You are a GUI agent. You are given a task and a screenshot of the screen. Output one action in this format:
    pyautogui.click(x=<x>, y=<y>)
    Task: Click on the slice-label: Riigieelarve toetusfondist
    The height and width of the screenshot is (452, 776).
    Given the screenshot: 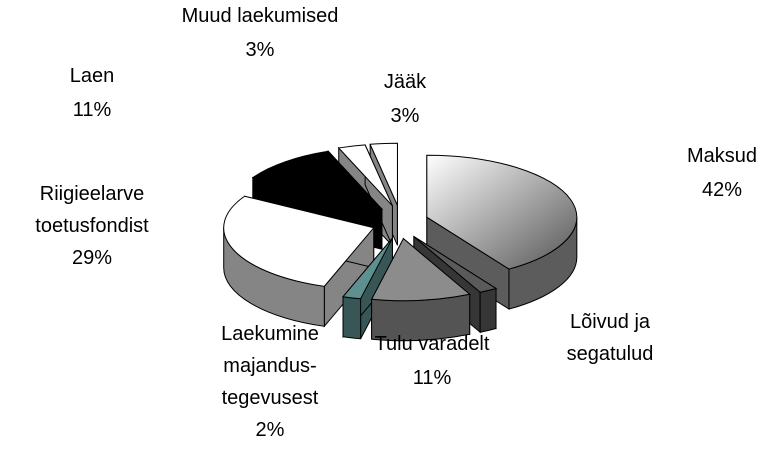 What is the action you would take?
    pyautogui.click(x=92, y=210)
    